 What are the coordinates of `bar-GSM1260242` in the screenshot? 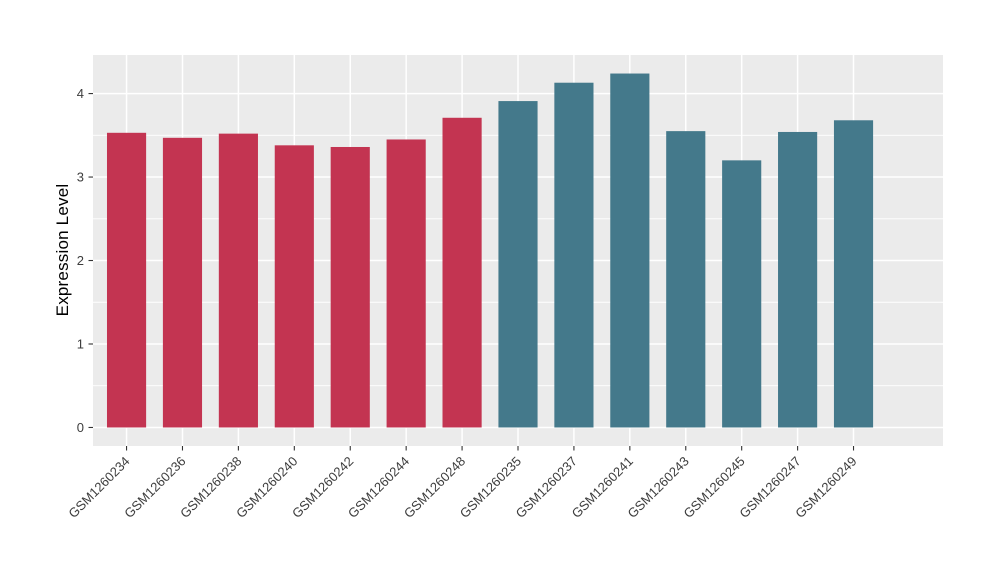 It's located at (350, 287).